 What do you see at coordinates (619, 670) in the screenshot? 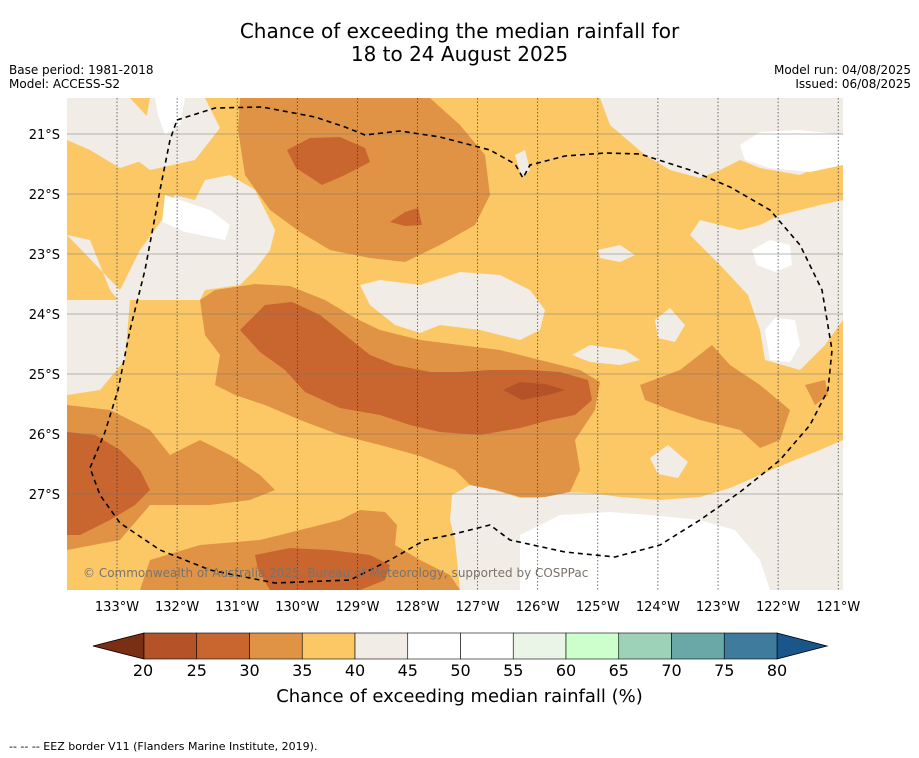
I see `colorbar-tick-label: 65` at bounding box center [619, 670].